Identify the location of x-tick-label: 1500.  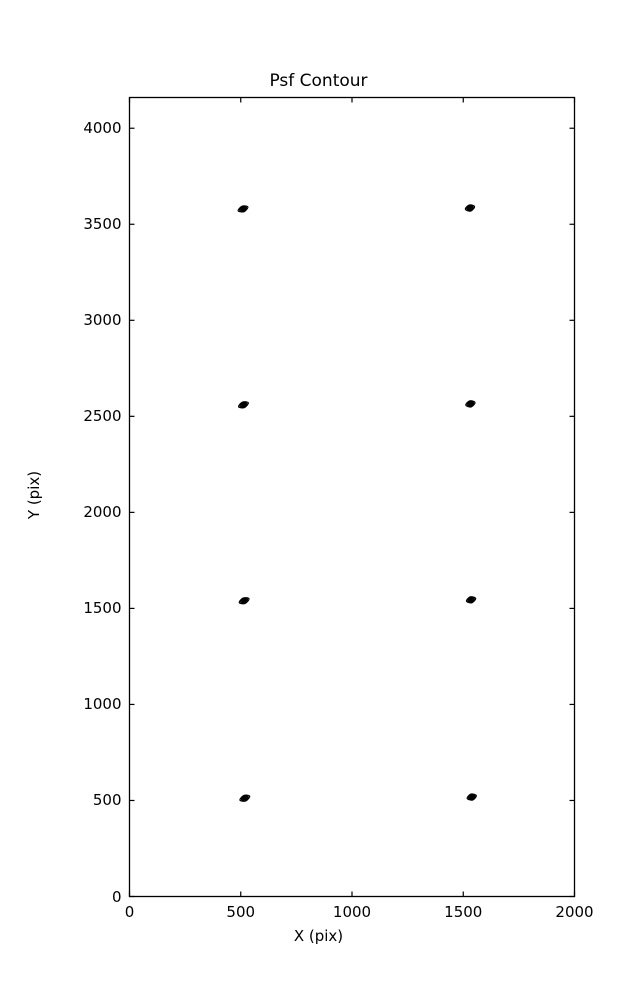
(463, 911).